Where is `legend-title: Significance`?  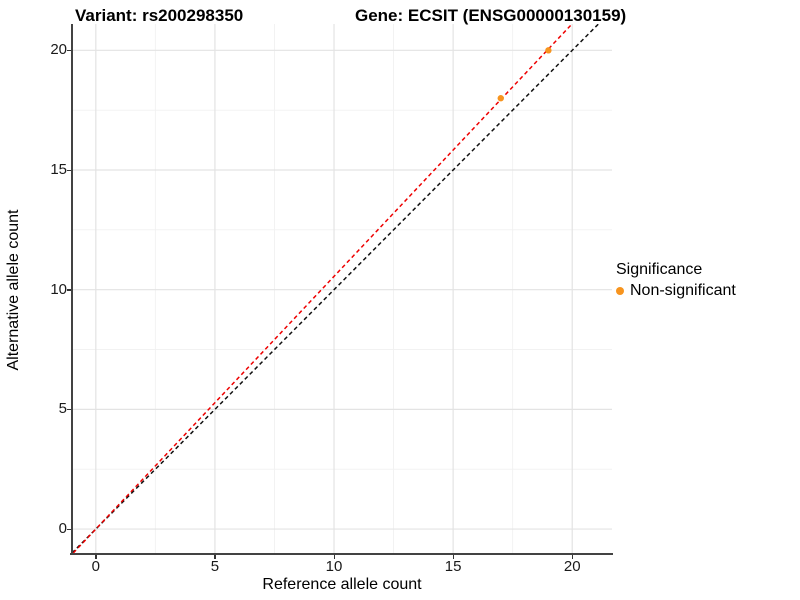 legend-title: Significance is located at coordinates (659, 269).